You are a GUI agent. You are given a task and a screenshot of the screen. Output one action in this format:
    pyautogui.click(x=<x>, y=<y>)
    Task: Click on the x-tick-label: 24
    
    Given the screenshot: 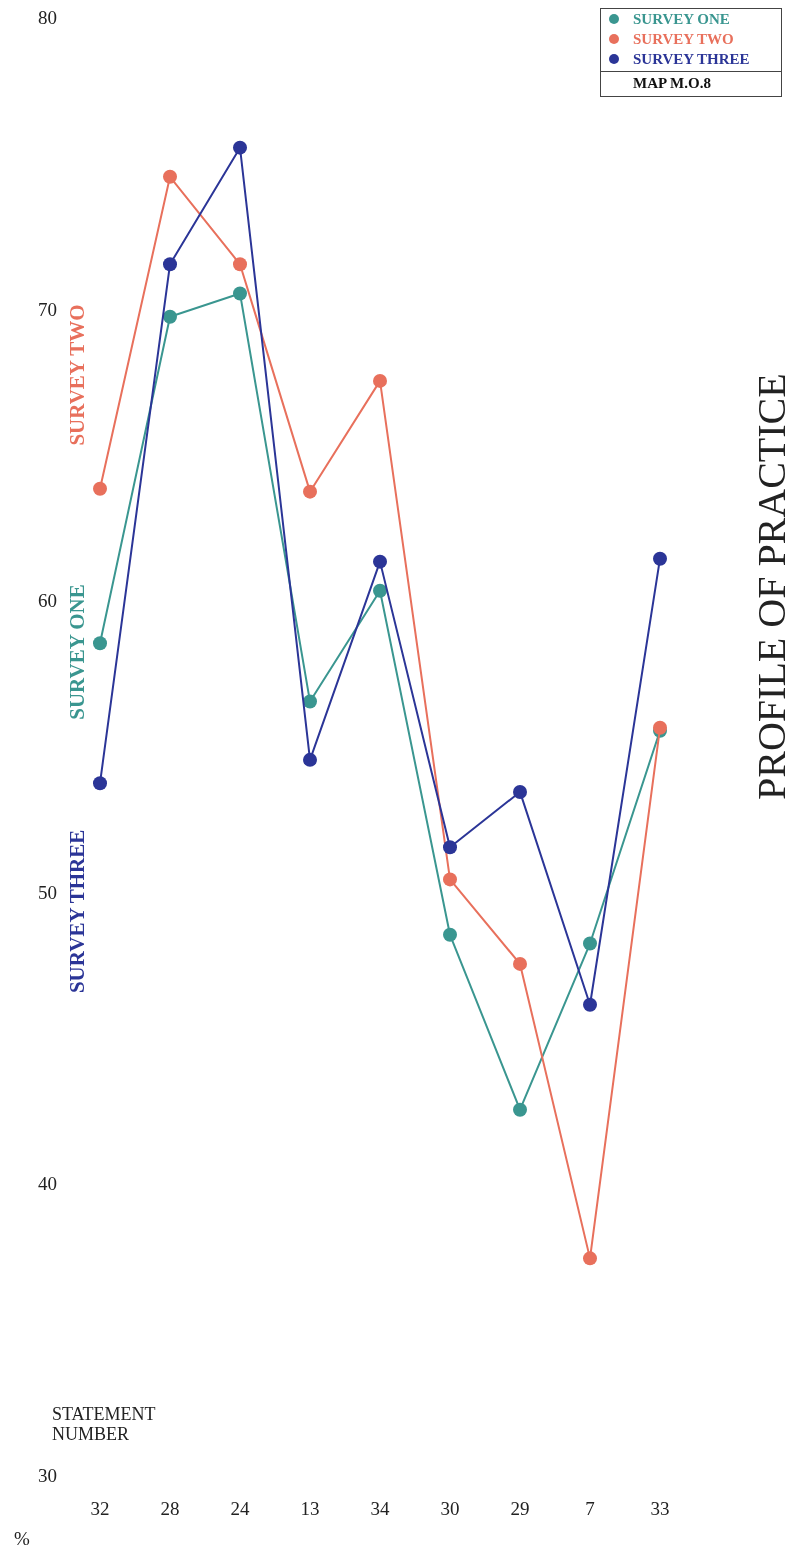 What is the action you would take?
    pyautogui.click(x=240, y=1509)
    